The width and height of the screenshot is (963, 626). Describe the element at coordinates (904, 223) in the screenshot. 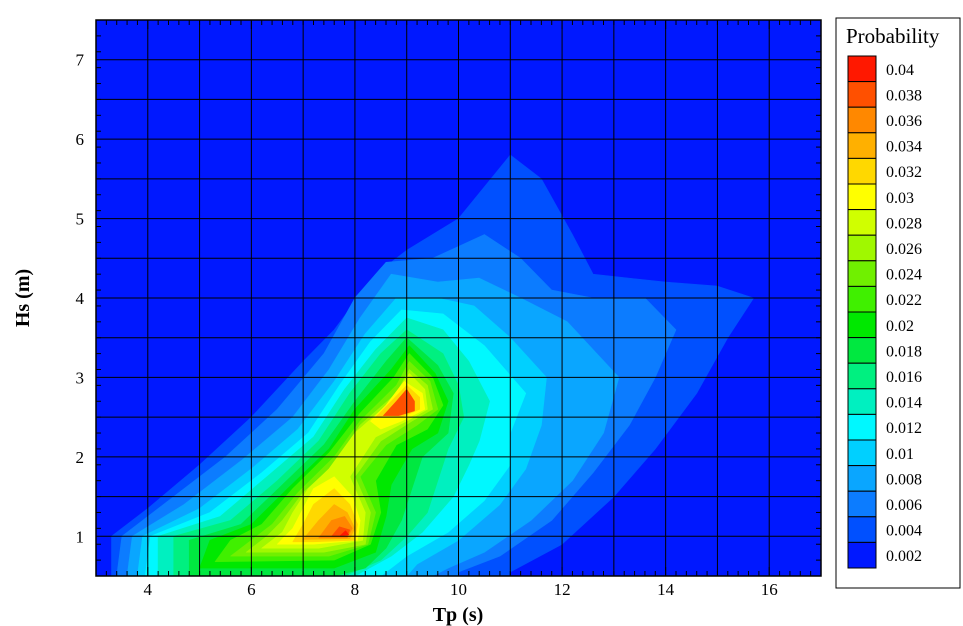

I see `legend-label: 0.028` at that location.